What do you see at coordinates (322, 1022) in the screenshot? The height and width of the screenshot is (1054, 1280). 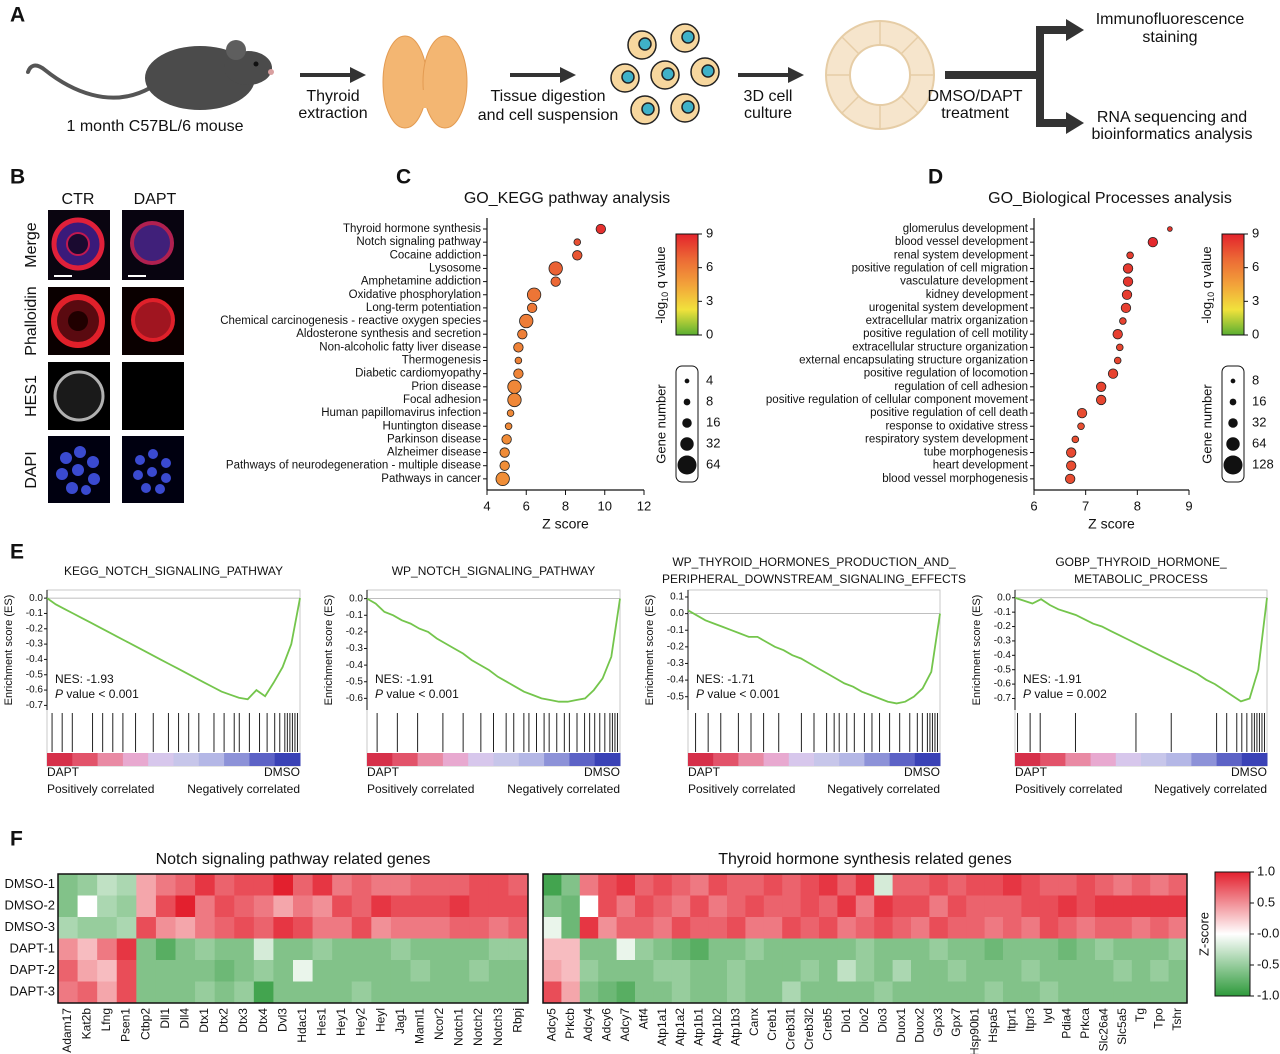 I see `column-label: Hes1` at bounding box center [322, 1022].